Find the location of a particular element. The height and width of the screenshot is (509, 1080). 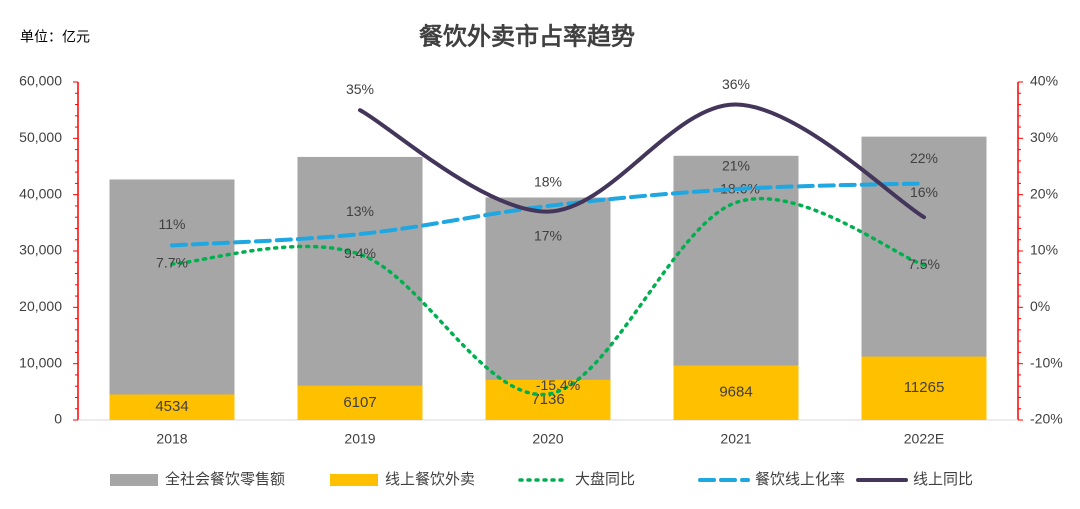

y-tick-label: 20,000 is located at coordinates (40, 306).